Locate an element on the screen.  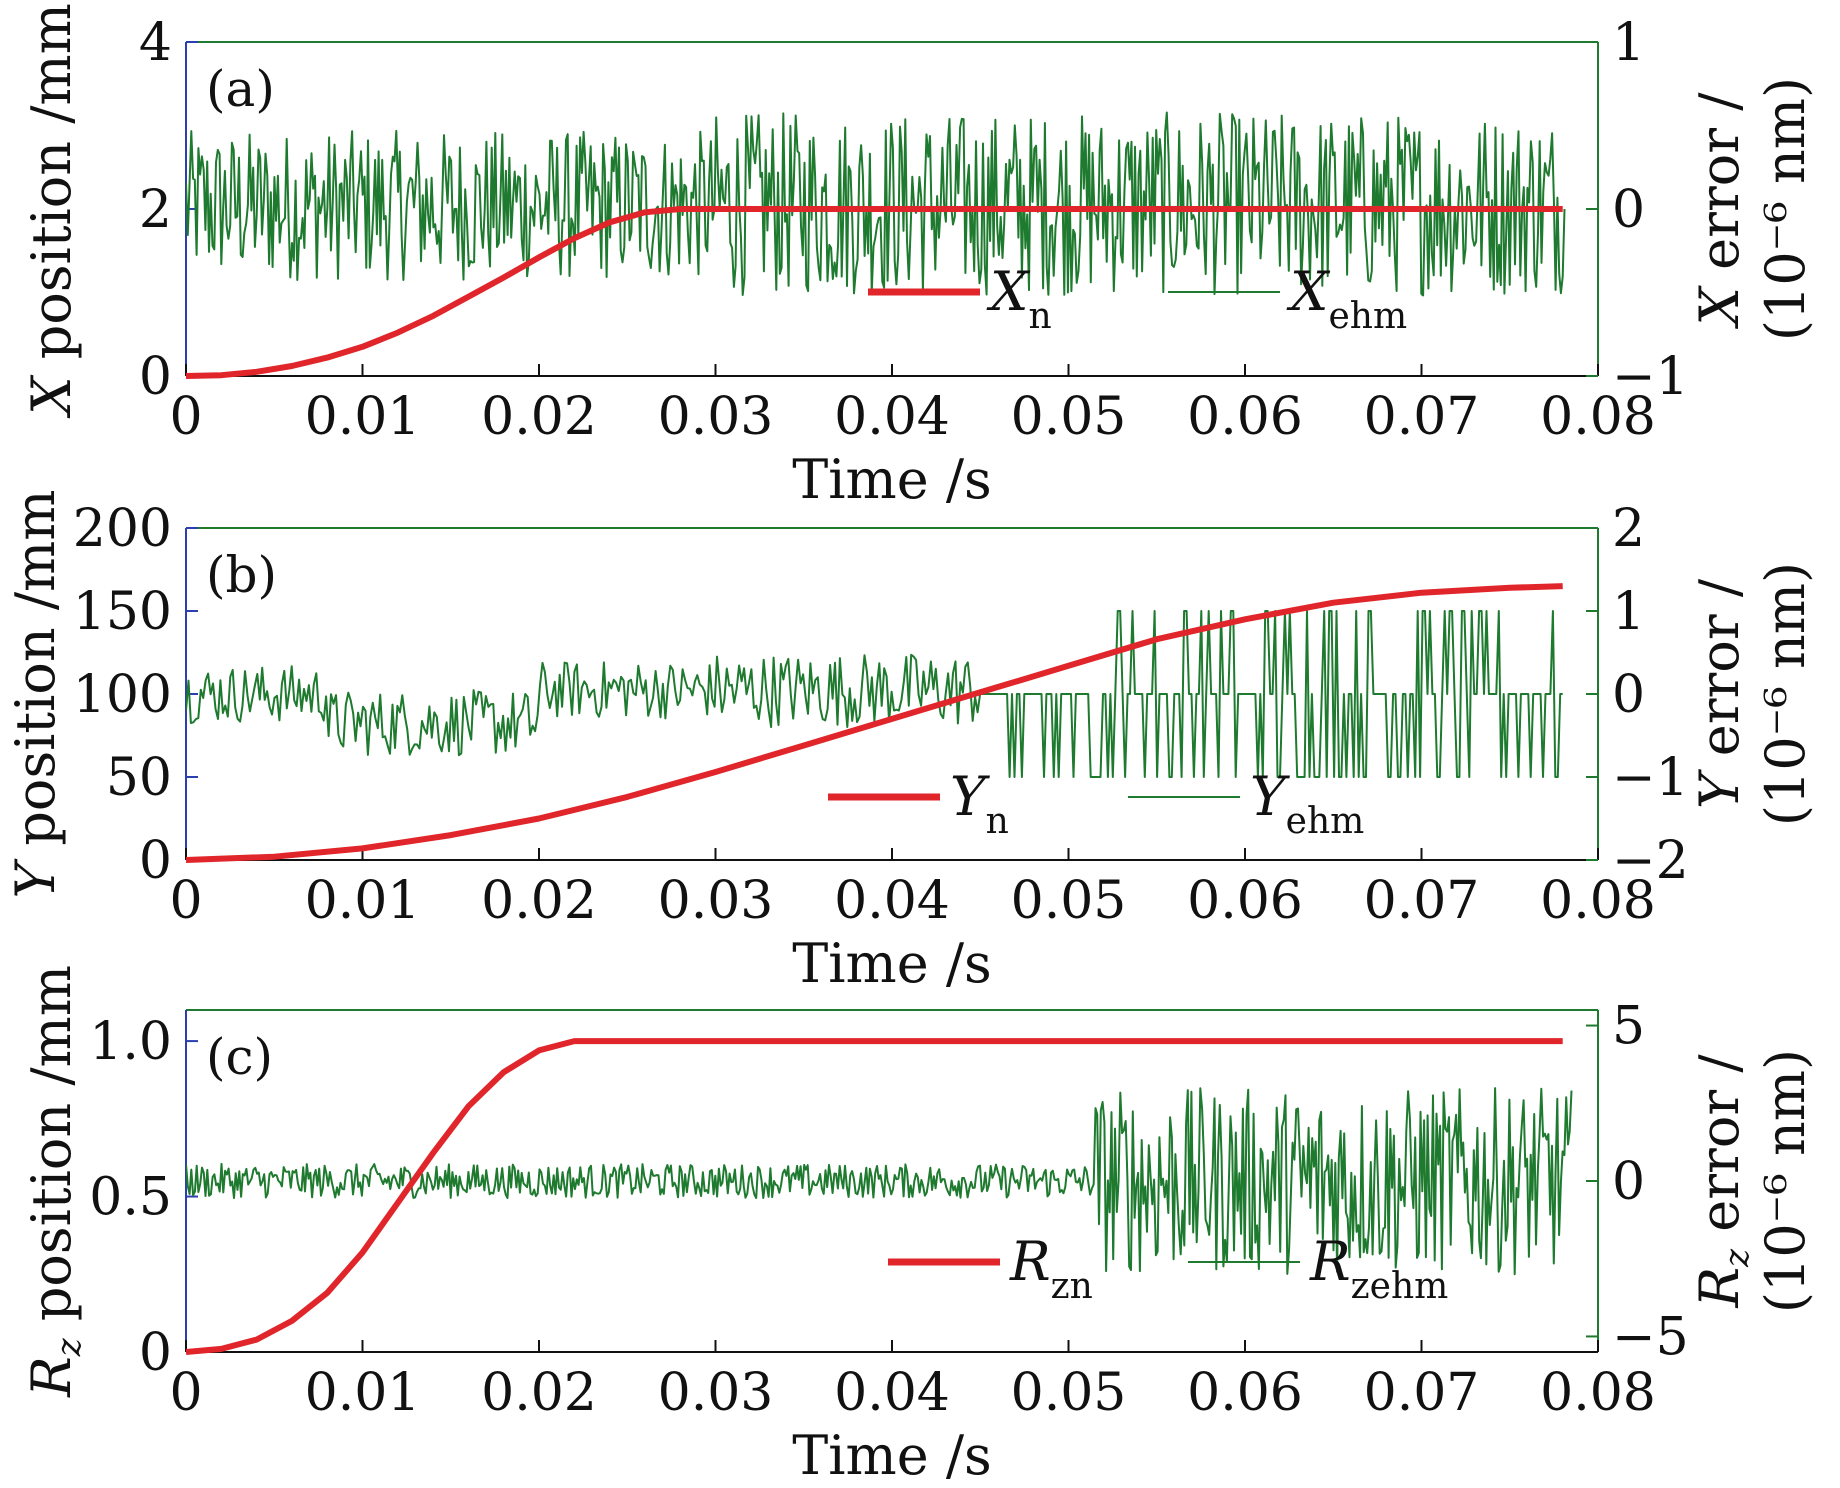
left-tick-label: 50 is located at coordinates (139, 778).